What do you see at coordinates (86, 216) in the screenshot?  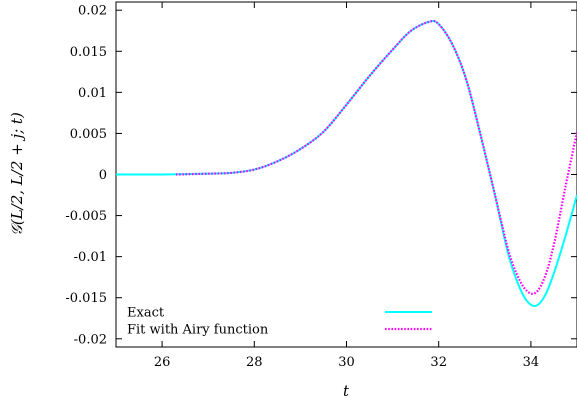 I see `y-tick-label: -0.005` at bounding box center [86, 216].